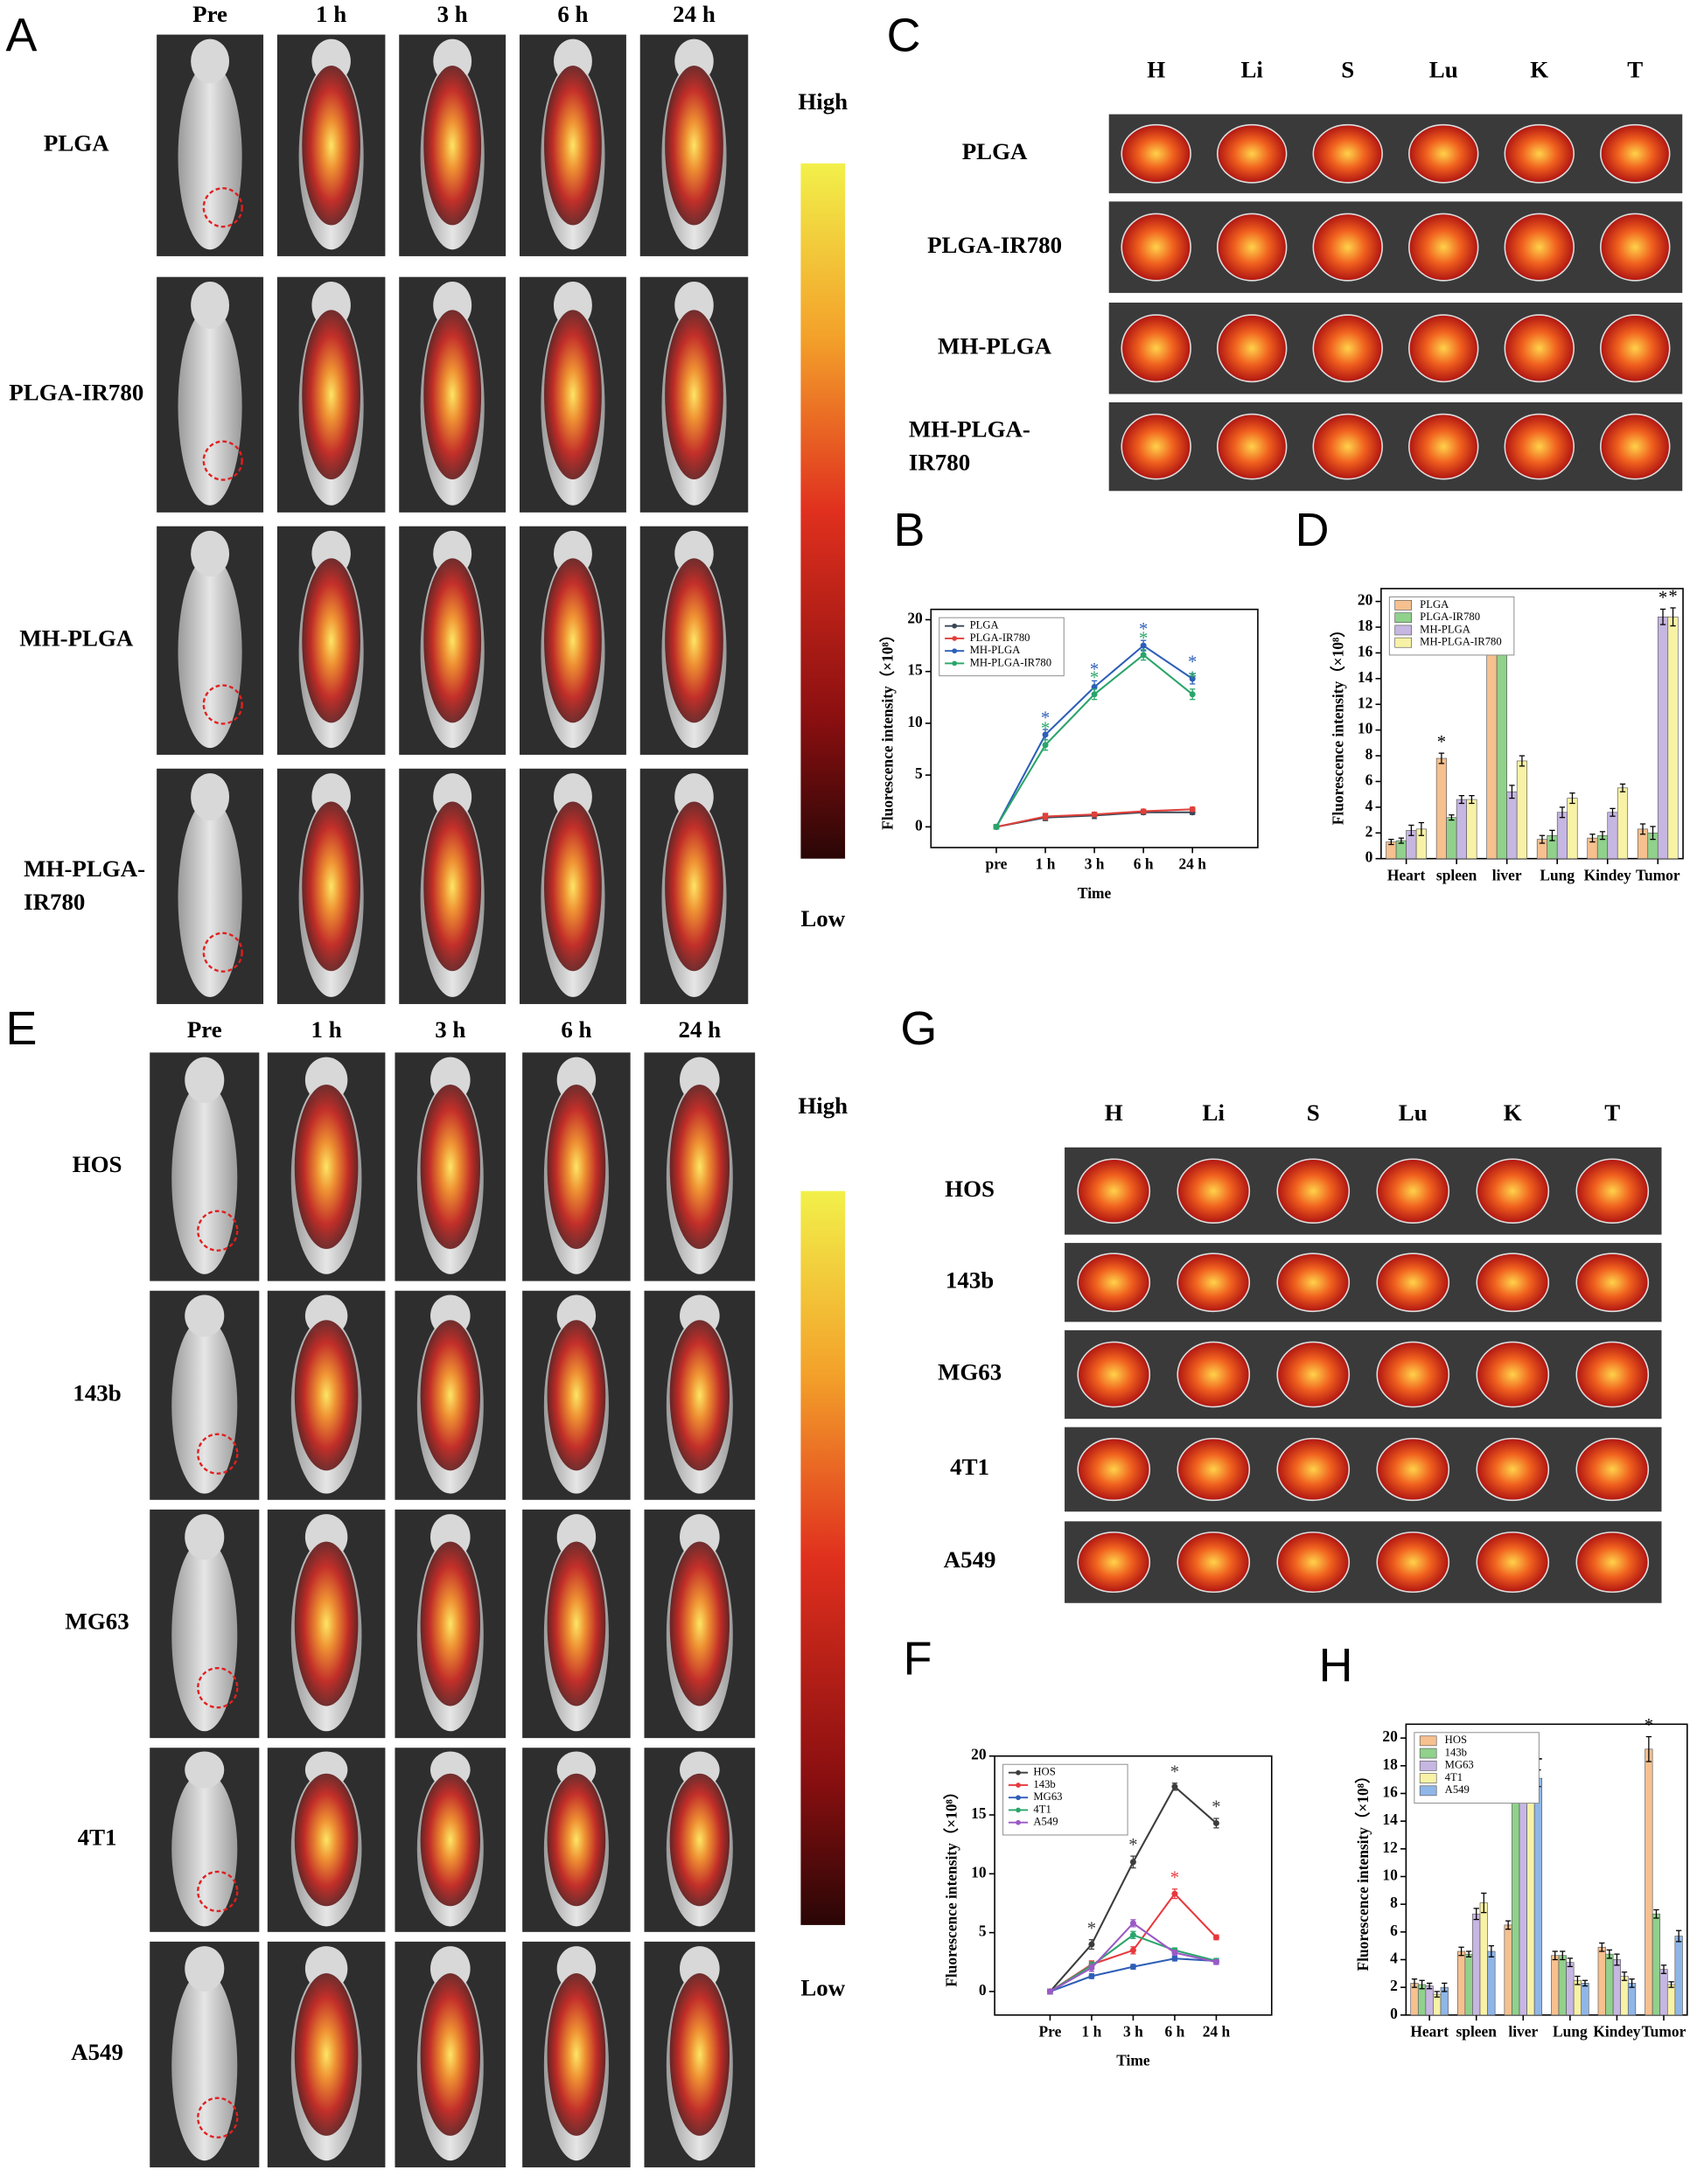  What do you see at coordinates (331, 14) in the screenshot?
I see `column-header: 1 h` at bounding box center [331, 14].